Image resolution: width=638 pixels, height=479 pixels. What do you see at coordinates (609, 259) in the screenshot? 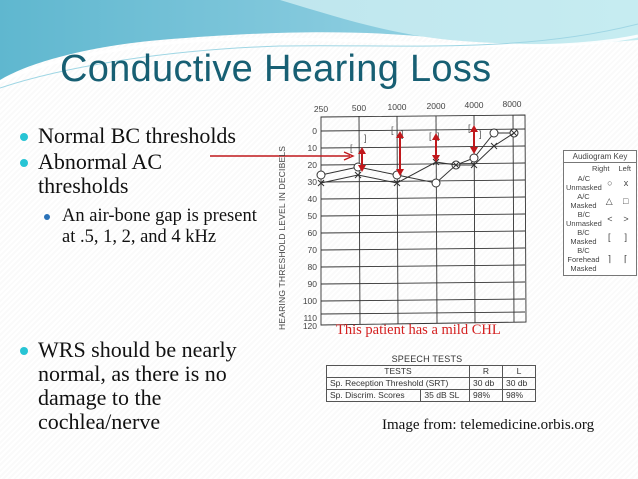
I see `right-ceiling-icon: ⌉` at bounding box center [609, 259].